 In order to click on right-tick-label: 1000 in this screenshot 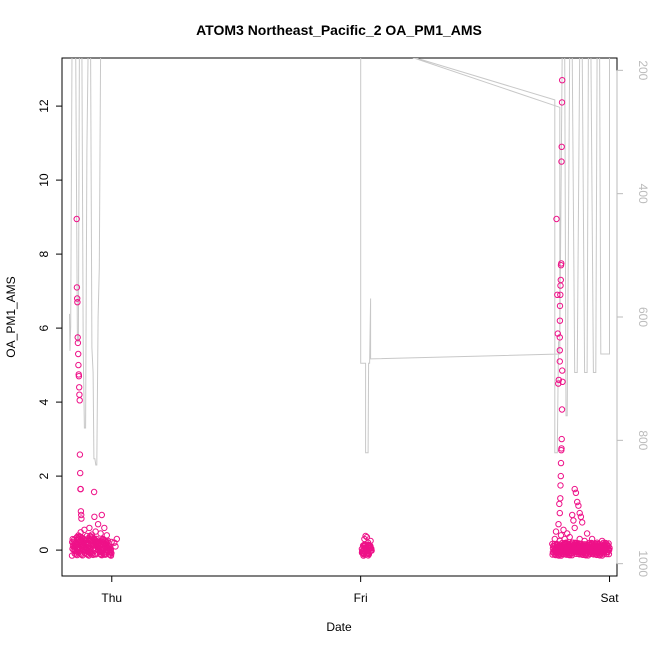, I will do `click(643, 563)`.